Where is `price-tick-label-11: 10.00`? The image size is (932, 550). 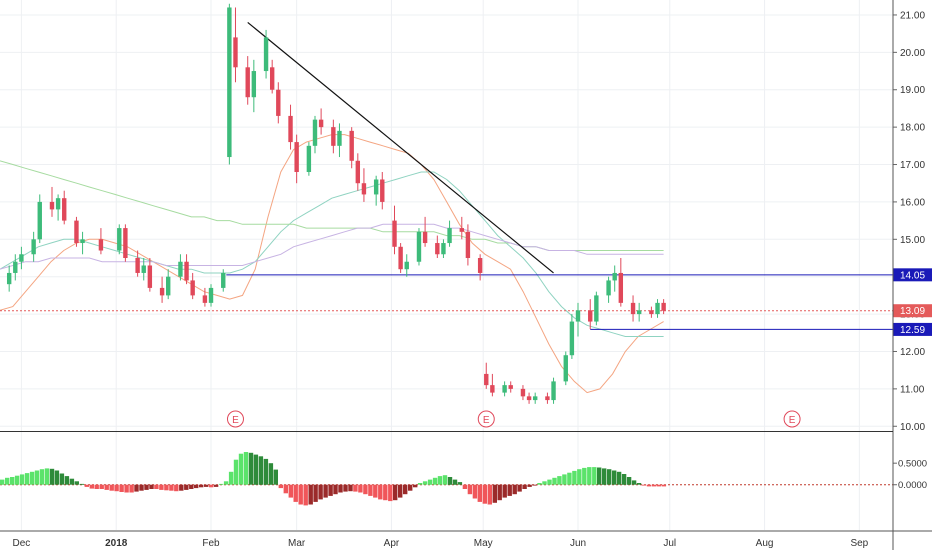 price-tick-label-11: 10.00 is located at coordinates (912, 427).